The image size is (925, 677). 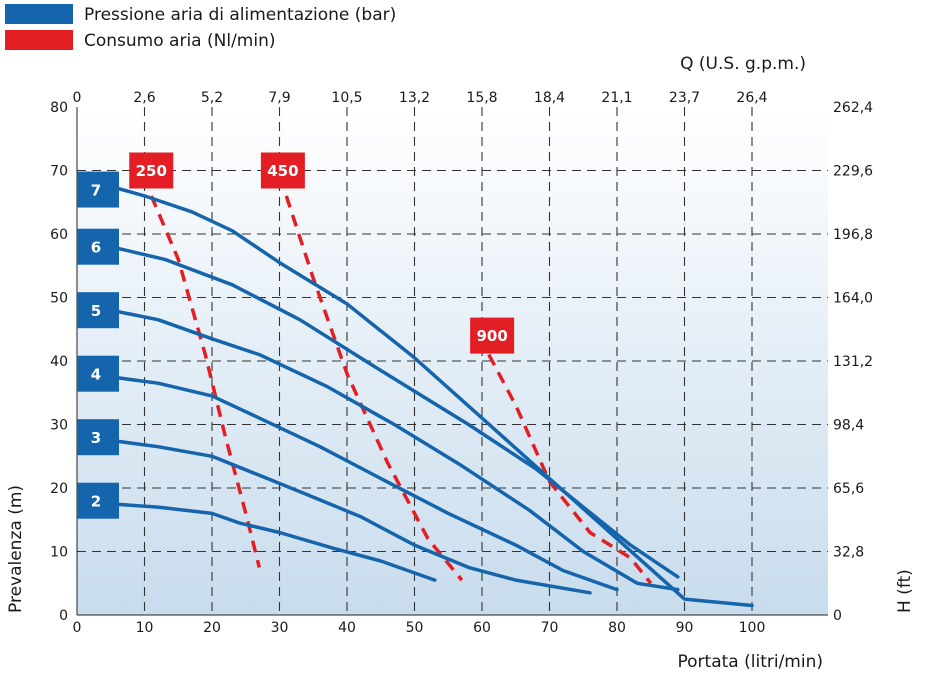 I want to click on pressure-label: 6, so click(x=96, y=248).